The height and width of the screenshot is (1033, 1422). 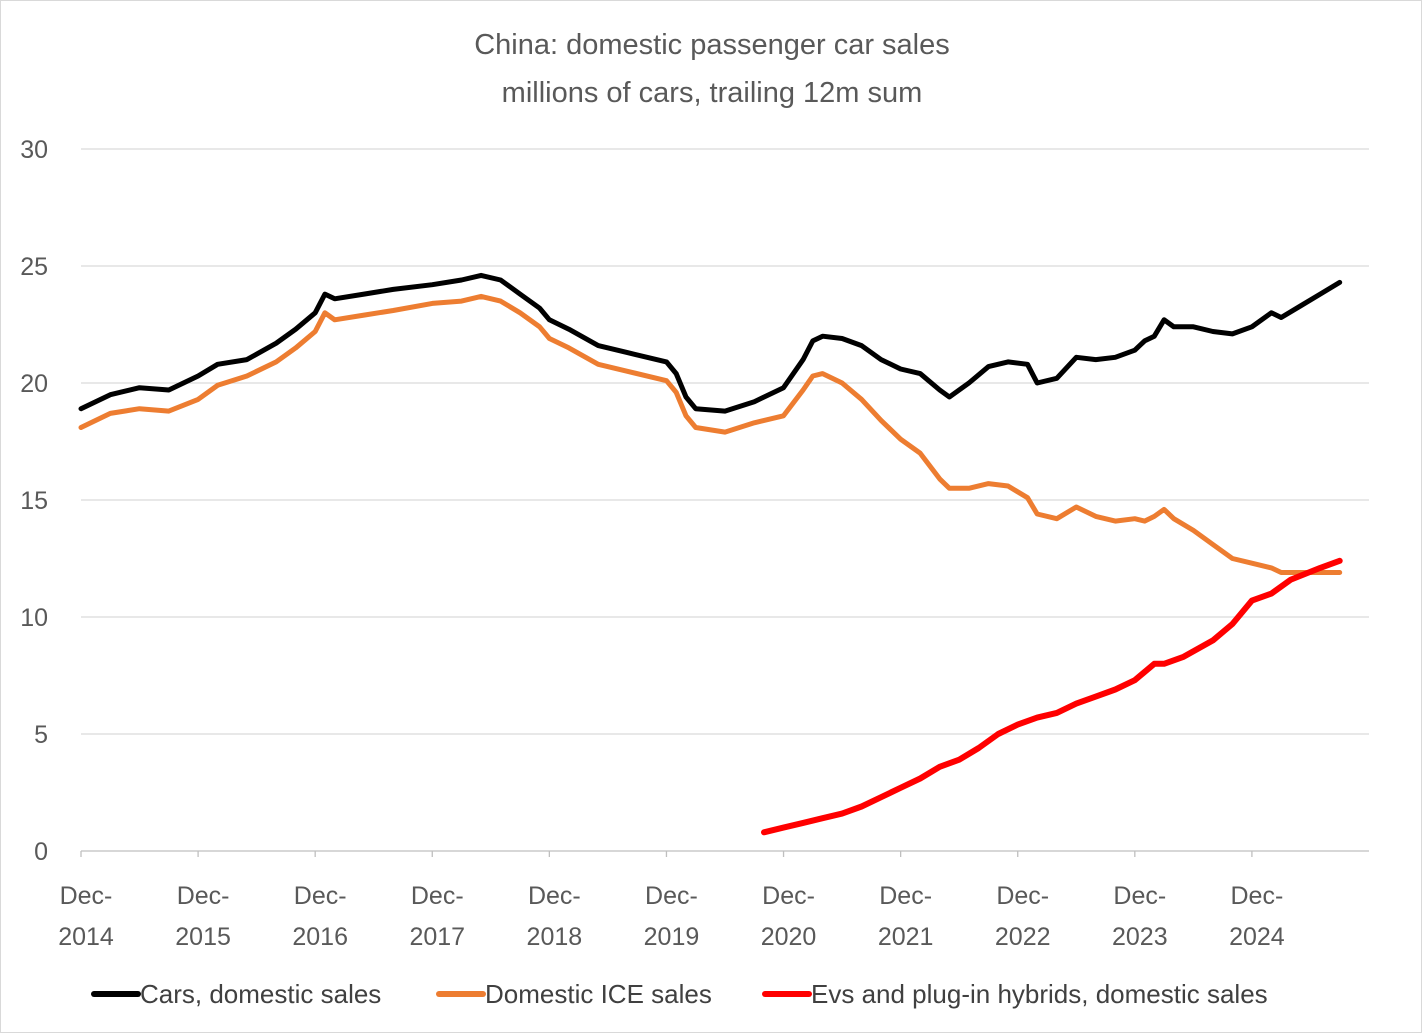 What do you see at coordinates (86, 937) in the screenshot?
I see `x-tick-label: 2014` at bounding box center [86, 937].